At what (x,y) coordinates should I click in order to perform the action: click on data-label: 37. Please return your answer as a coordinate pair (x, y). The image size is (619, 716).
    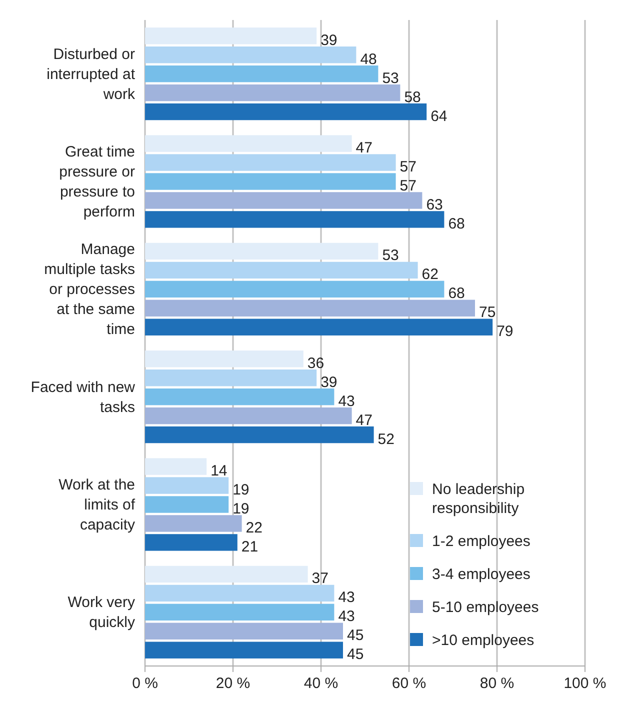
    Looking at the image, I should click on (320, 579).